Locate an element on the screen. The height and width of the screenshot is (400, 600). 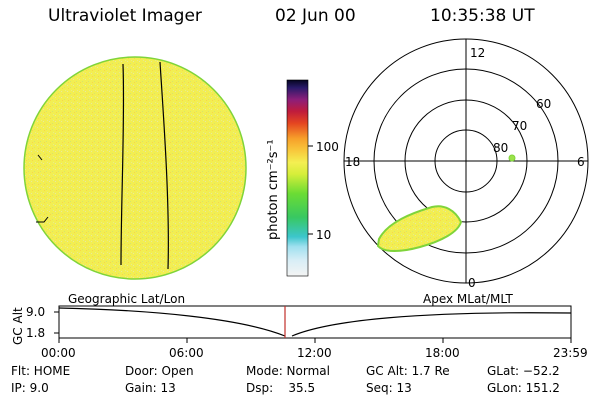
polar-label-18: 18 is located at coordinates (353, 162).